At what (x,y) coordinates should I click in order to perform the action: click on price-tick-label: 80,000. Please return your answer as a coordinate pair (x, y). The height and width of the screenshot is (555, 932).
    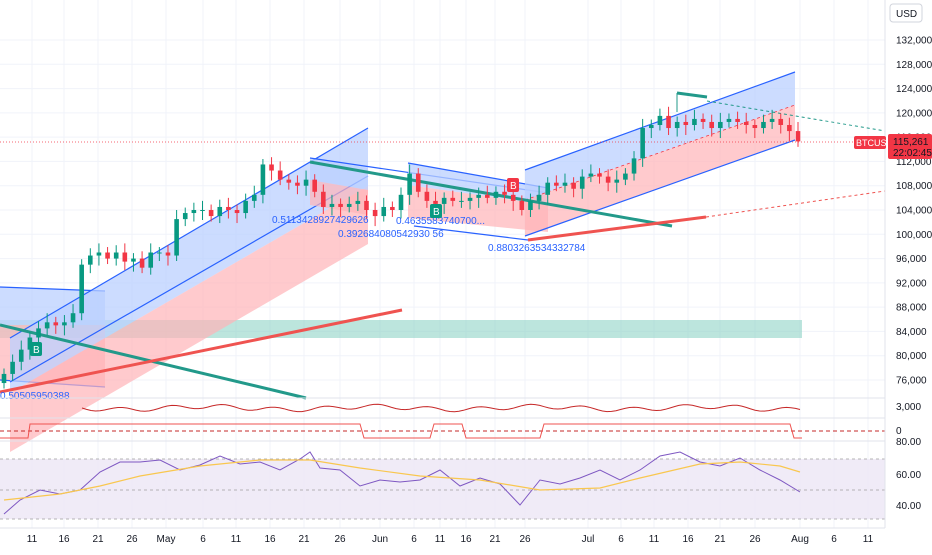
    Looking at the image, I should click on (911, 356).